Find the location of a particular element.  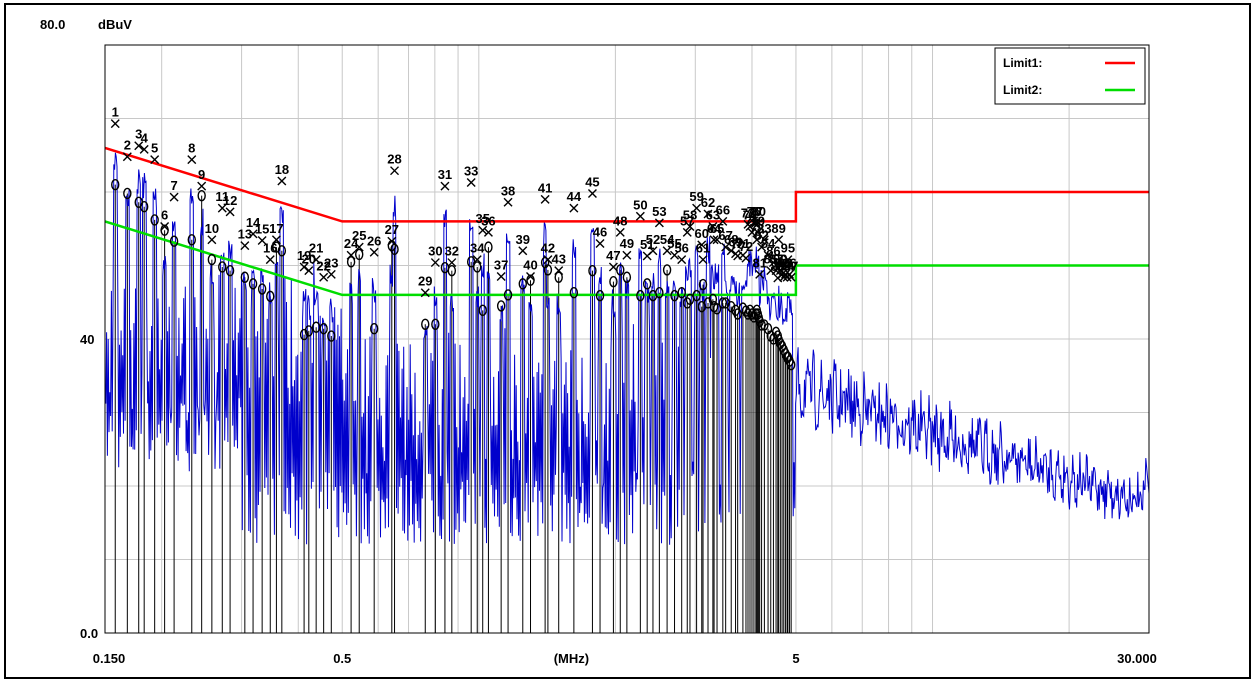

marker-number-label: 61 is located at coordinates (703, 248).